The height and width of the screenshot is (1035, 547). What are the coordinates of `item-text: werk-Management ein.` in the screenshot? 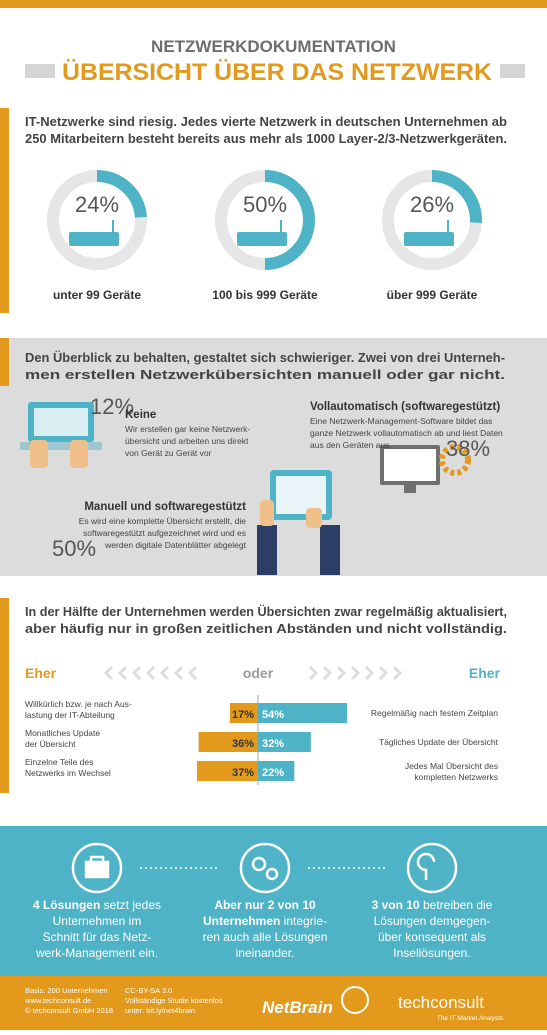 It's located at (96, 953).